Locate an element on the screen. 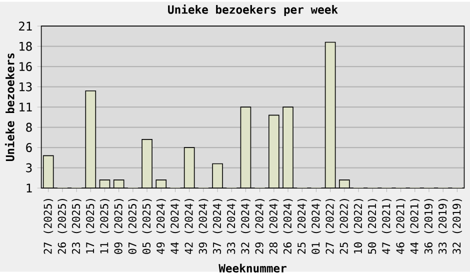  x-tick-label: 05 (2025) is located at coordinates (147, 226).